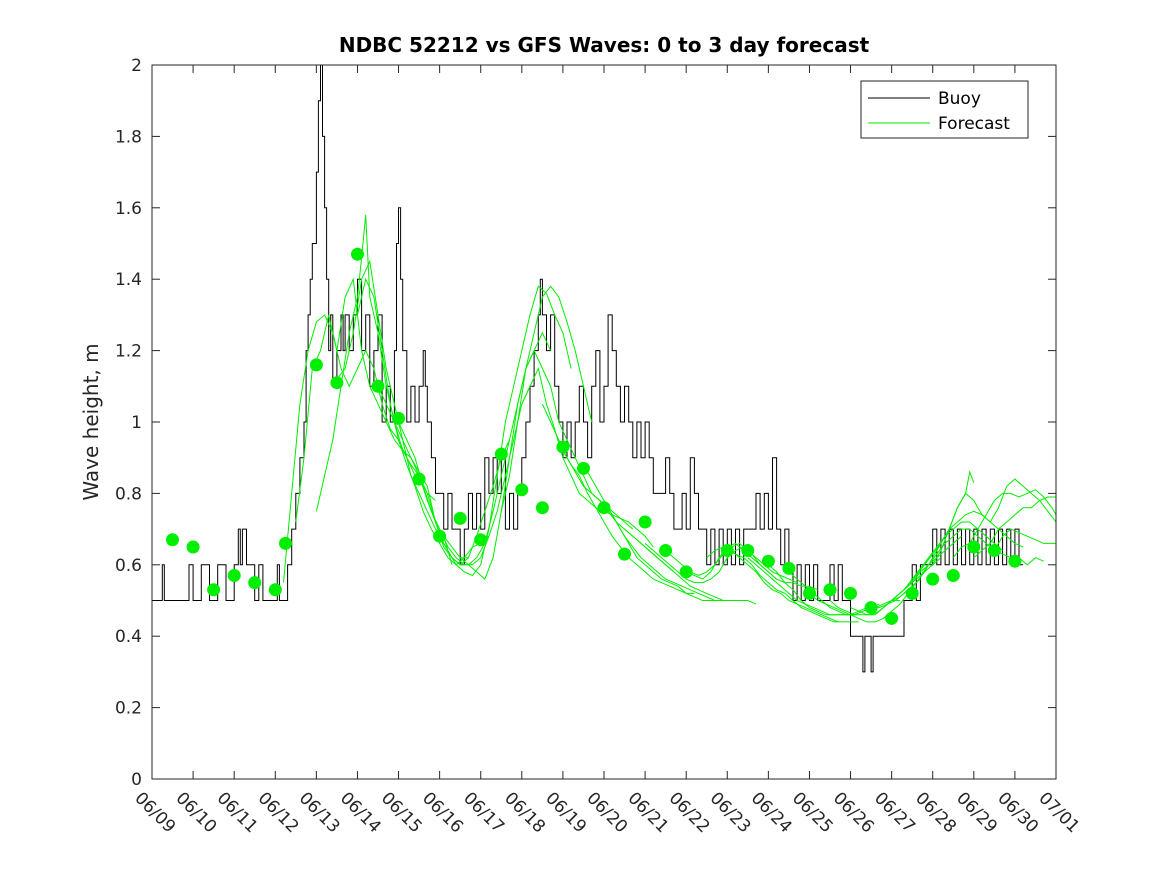 The height and width of the screenshot is (875, 1167). What do you see at coordinates (128, 280) in the screenshot?
I see `y-tick-label: 1.4` at bounding box center [128, 280].